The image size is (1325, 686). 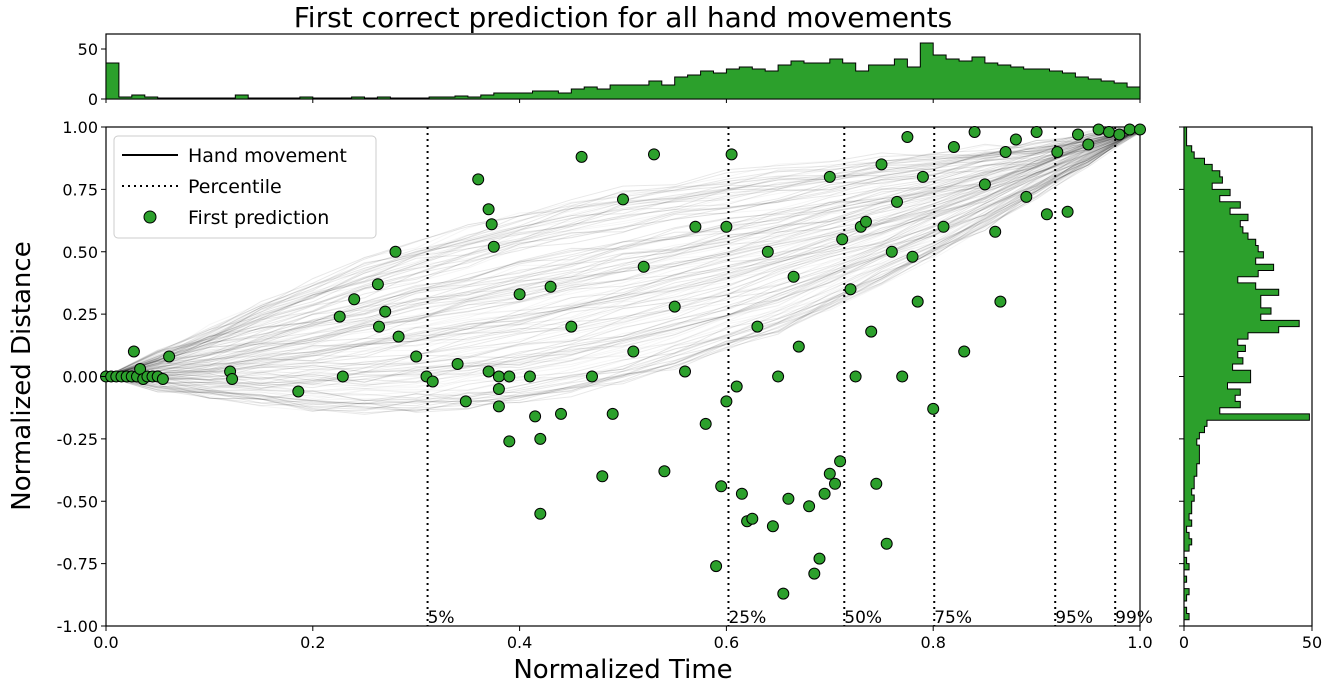 I want to click on percentile-label: 75%, so click(x=953, y=618).